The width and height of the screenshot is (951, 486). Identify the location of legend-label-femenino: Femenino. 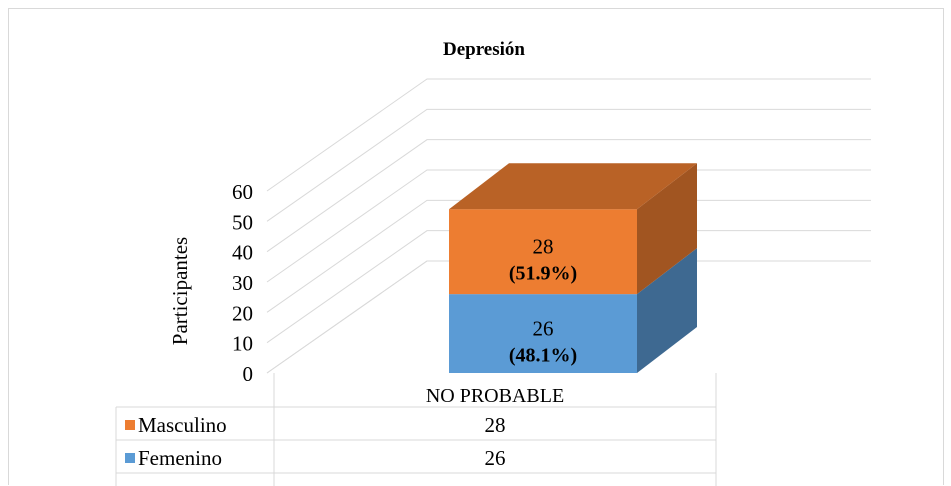
(180, 458).